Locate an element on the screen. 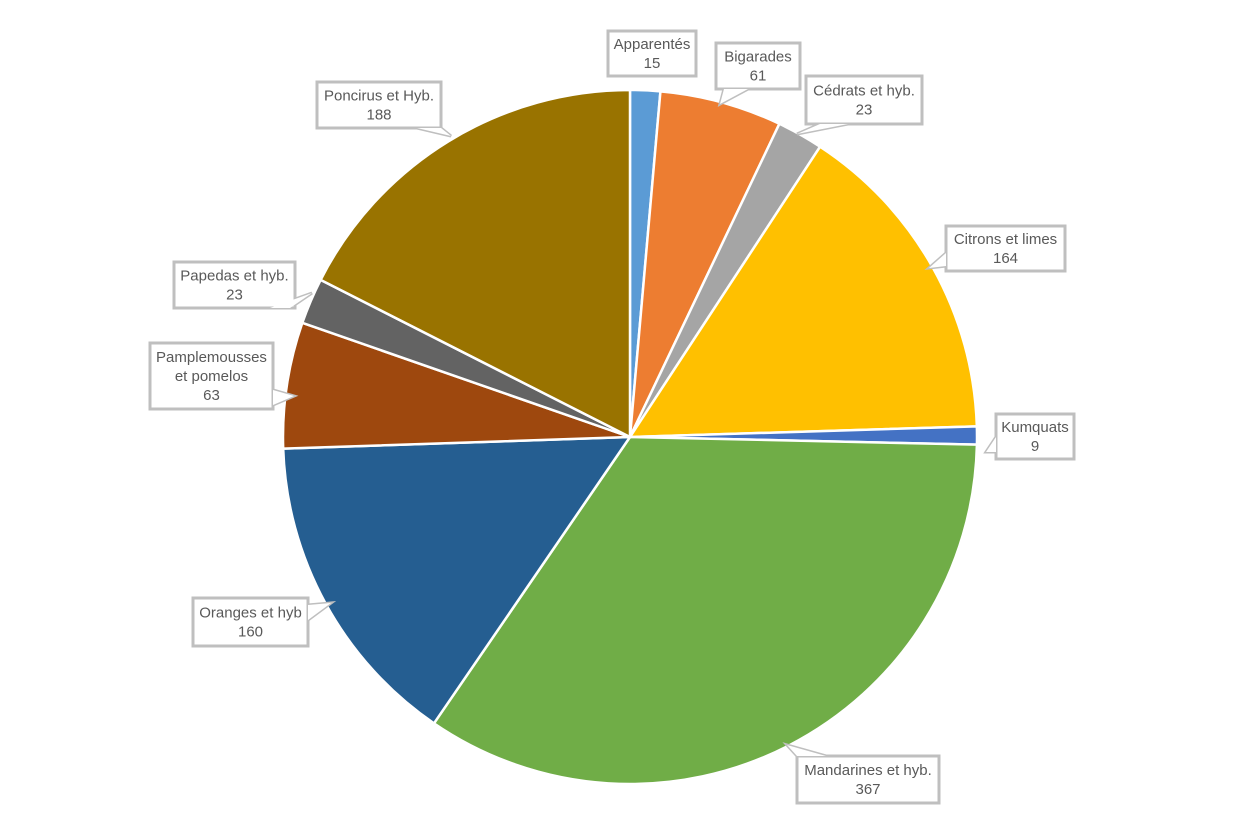  data-label-value: 15 is located at coordinates (652, 63).